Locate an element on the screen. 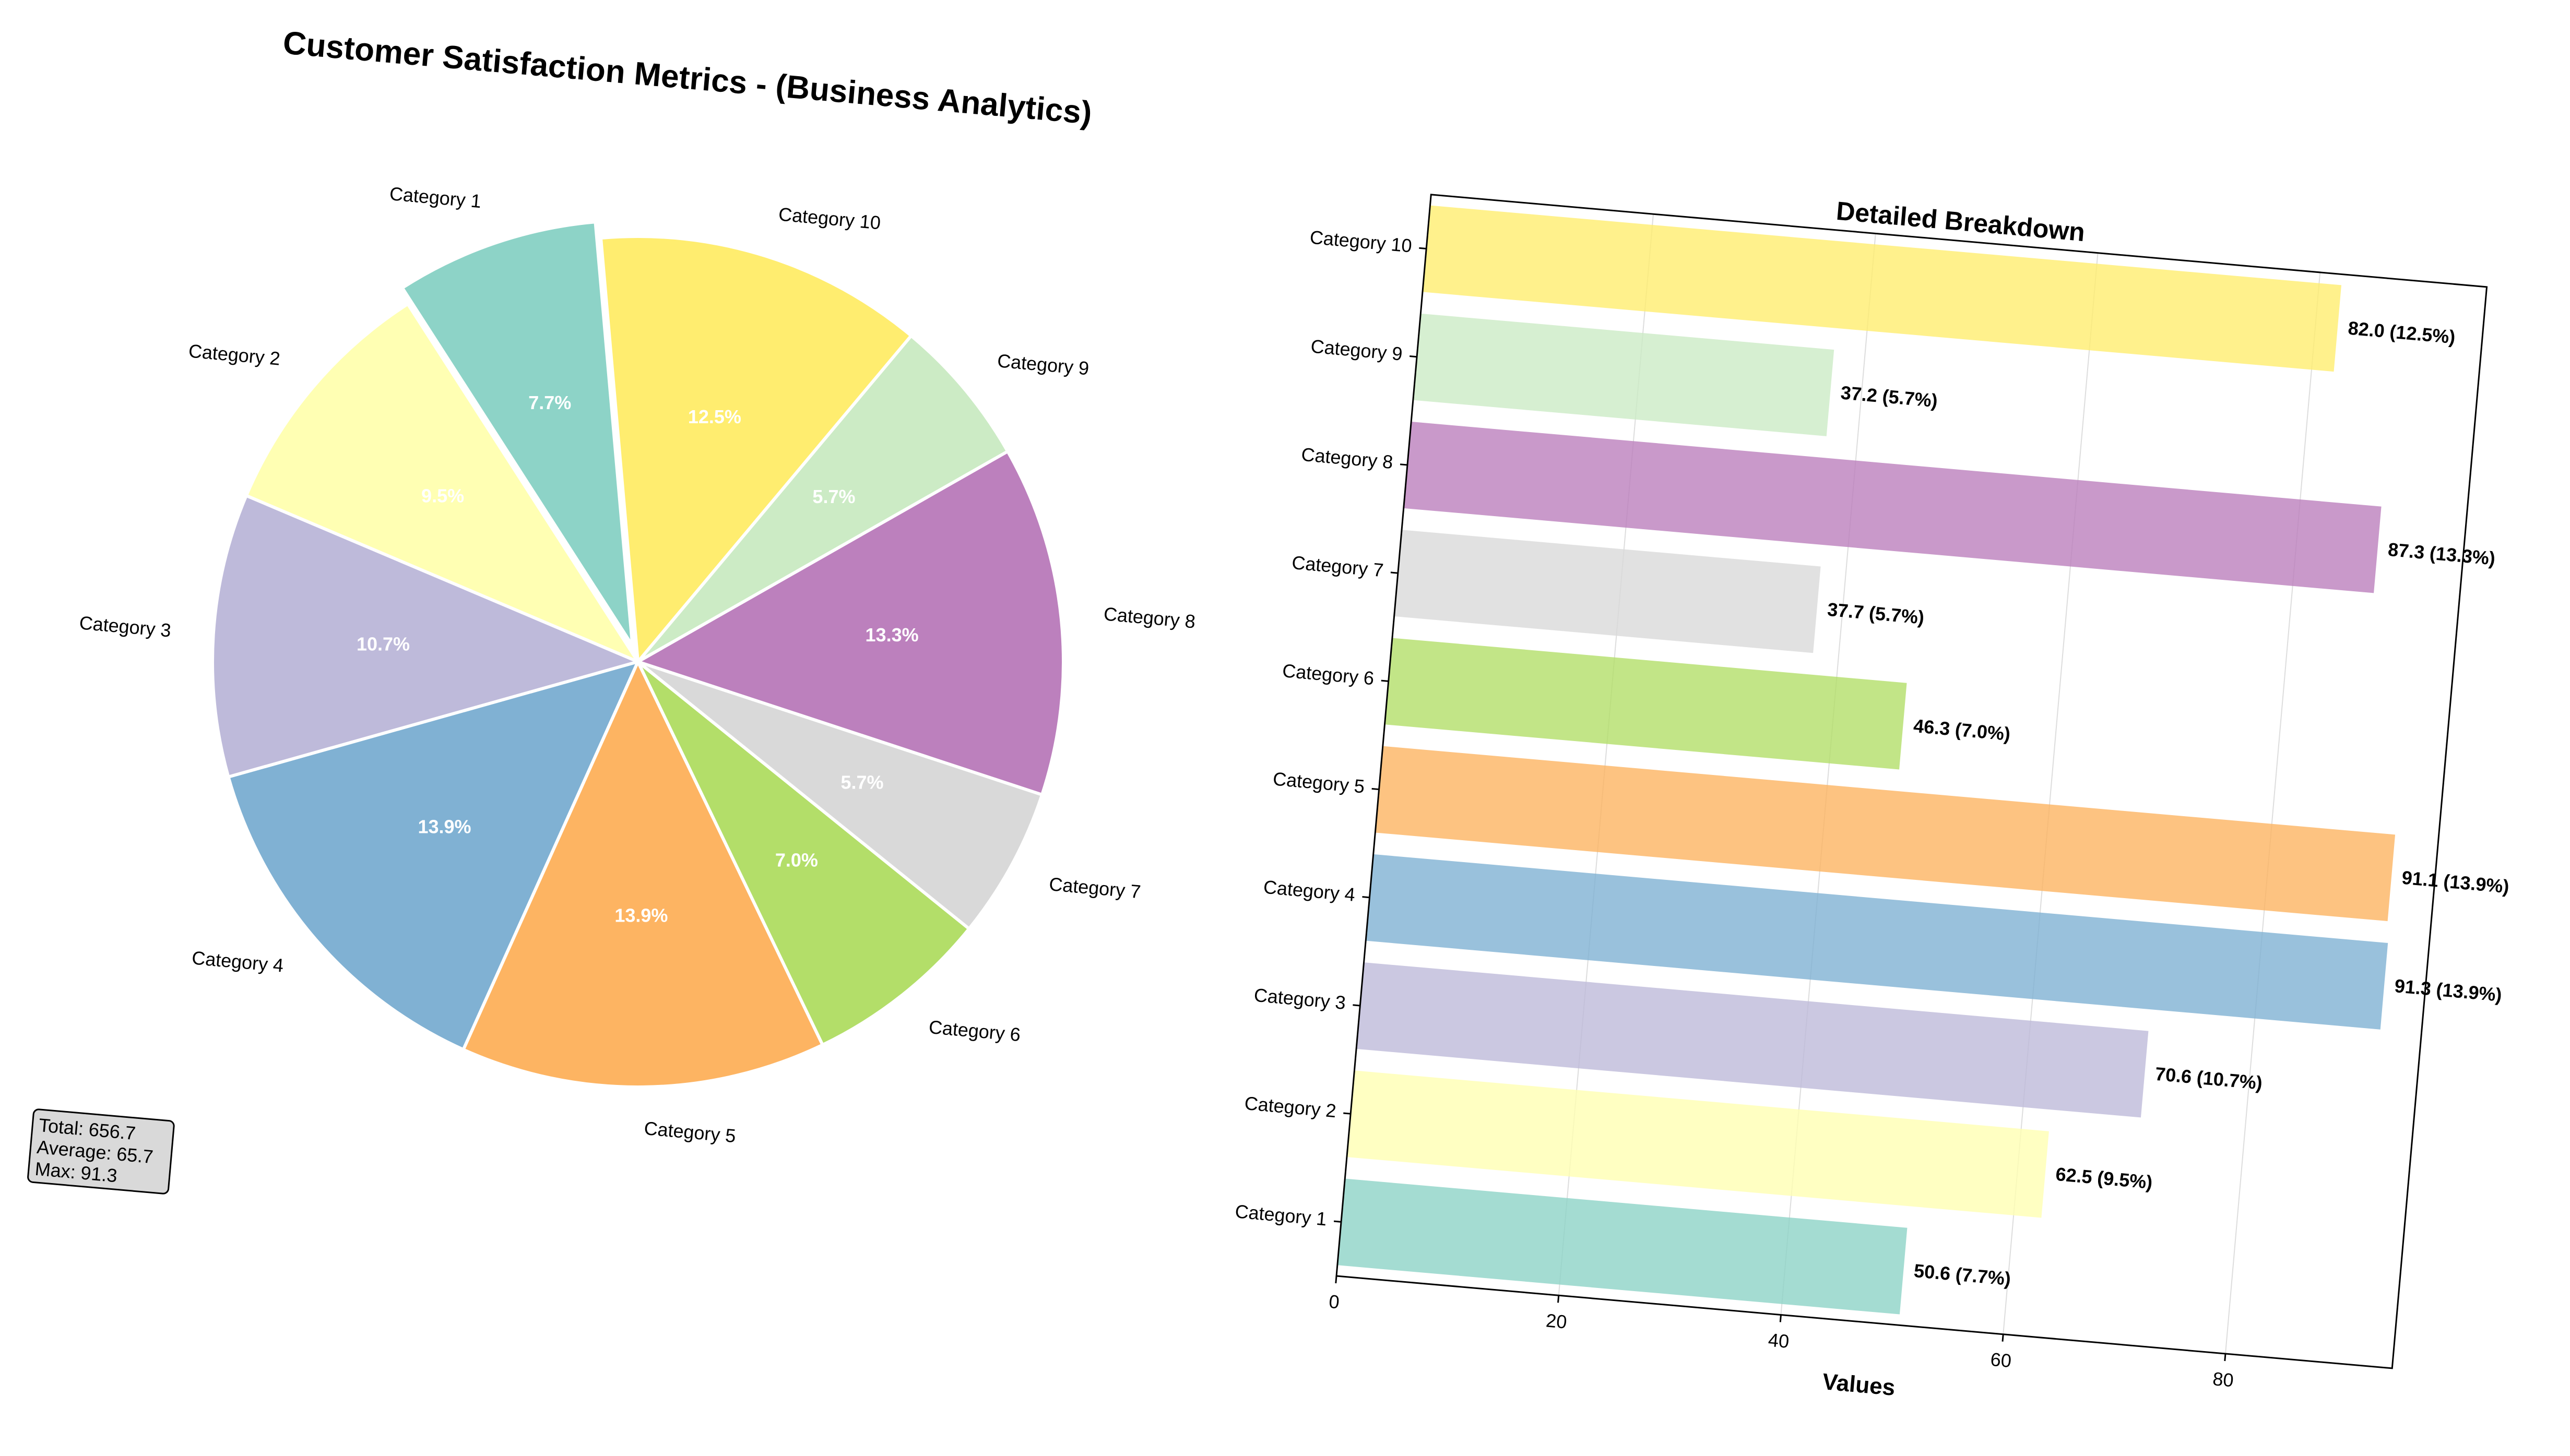 This screenshot has width=2570, height=1456. bar-x-ticks: 0 20 40 60 80 is located at coordinates (1781, 1333).